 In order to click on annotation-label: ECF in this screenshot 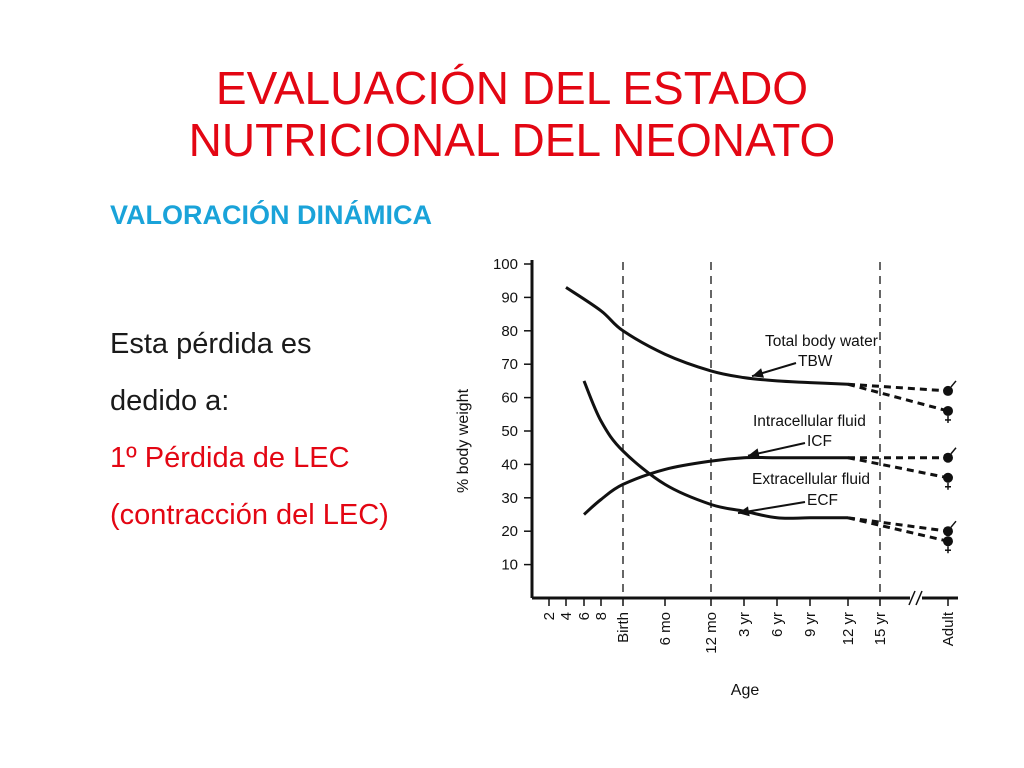, I will do `click(822, 500)`.